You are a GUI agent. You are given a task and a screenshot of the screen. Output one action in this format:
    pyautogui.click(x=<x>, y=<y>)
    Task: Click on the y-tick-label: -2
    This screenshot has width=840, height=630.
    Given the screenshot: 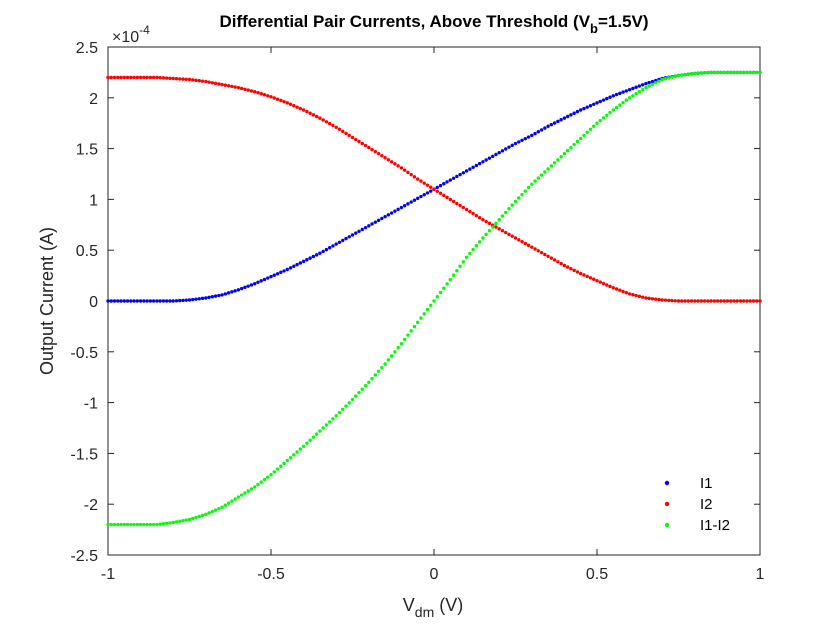 What is the action you would take?
    pyautogui.click(x=91, y=505)
    